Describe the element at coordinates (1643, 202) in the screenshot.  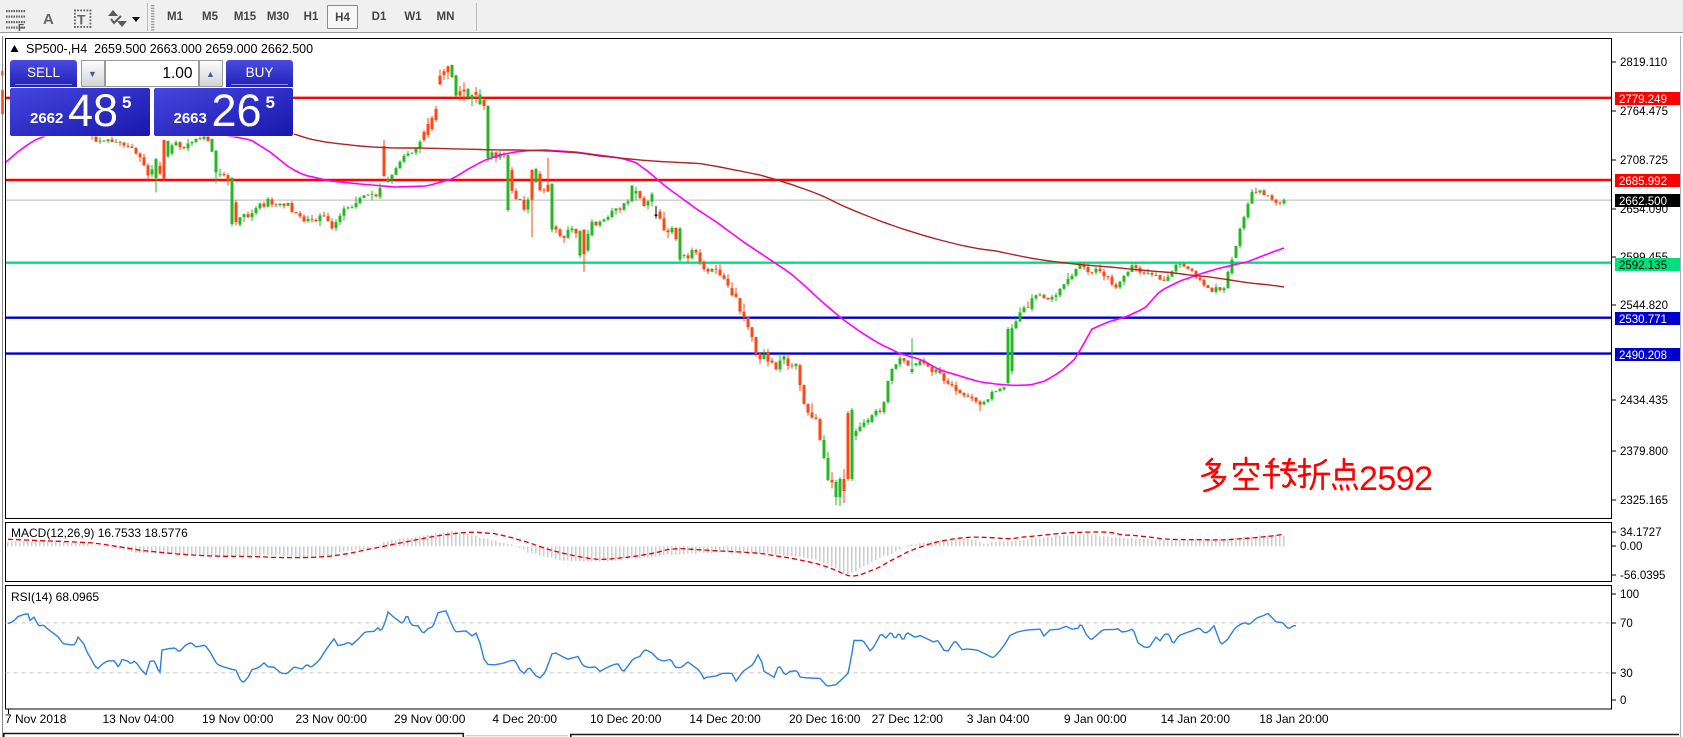
I see `svg-text: 2662.500` at that location.